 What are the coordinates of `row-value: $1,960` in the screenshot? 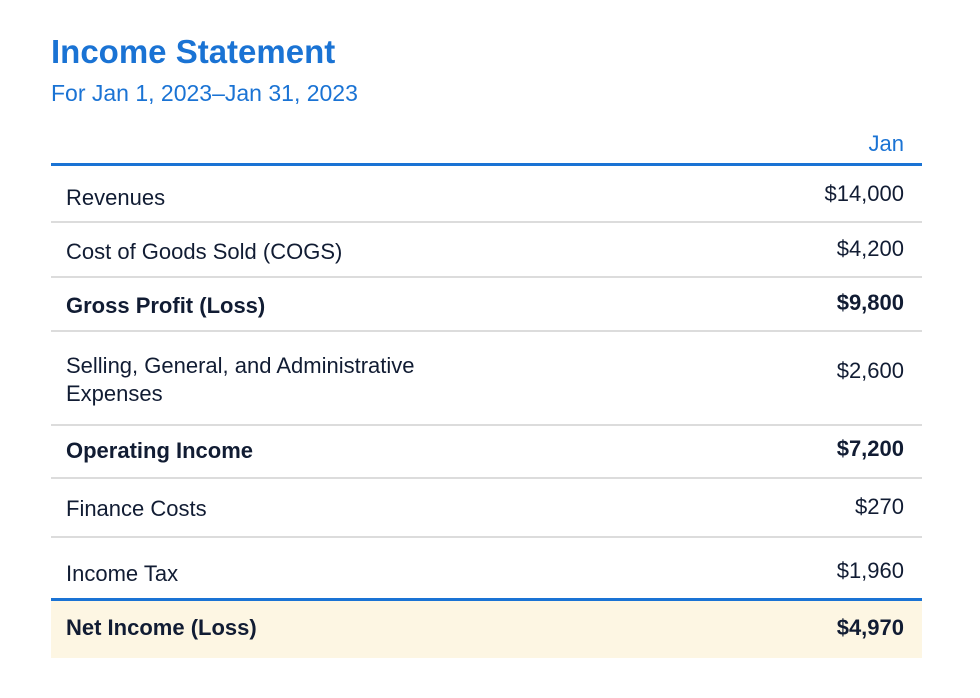 It's located at (870, 570).